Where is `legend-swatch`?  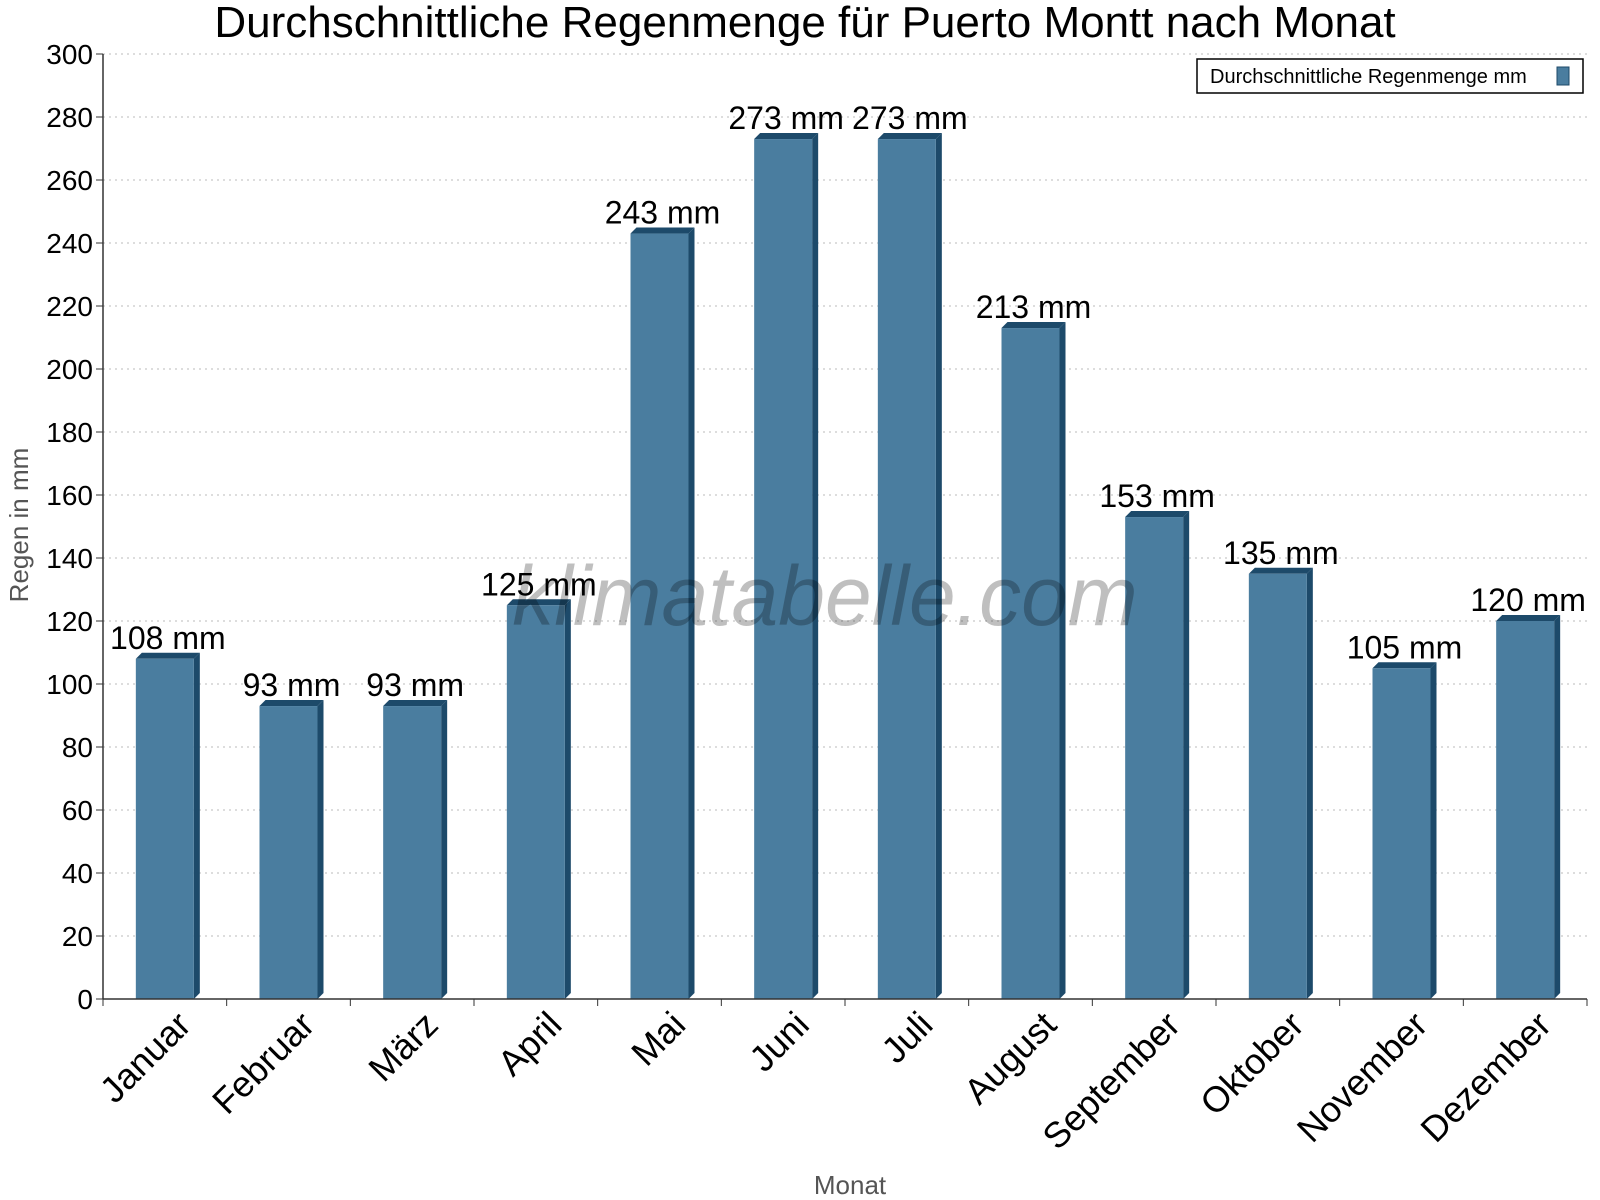 legend-swatch is located at coordinates (1563, 76).